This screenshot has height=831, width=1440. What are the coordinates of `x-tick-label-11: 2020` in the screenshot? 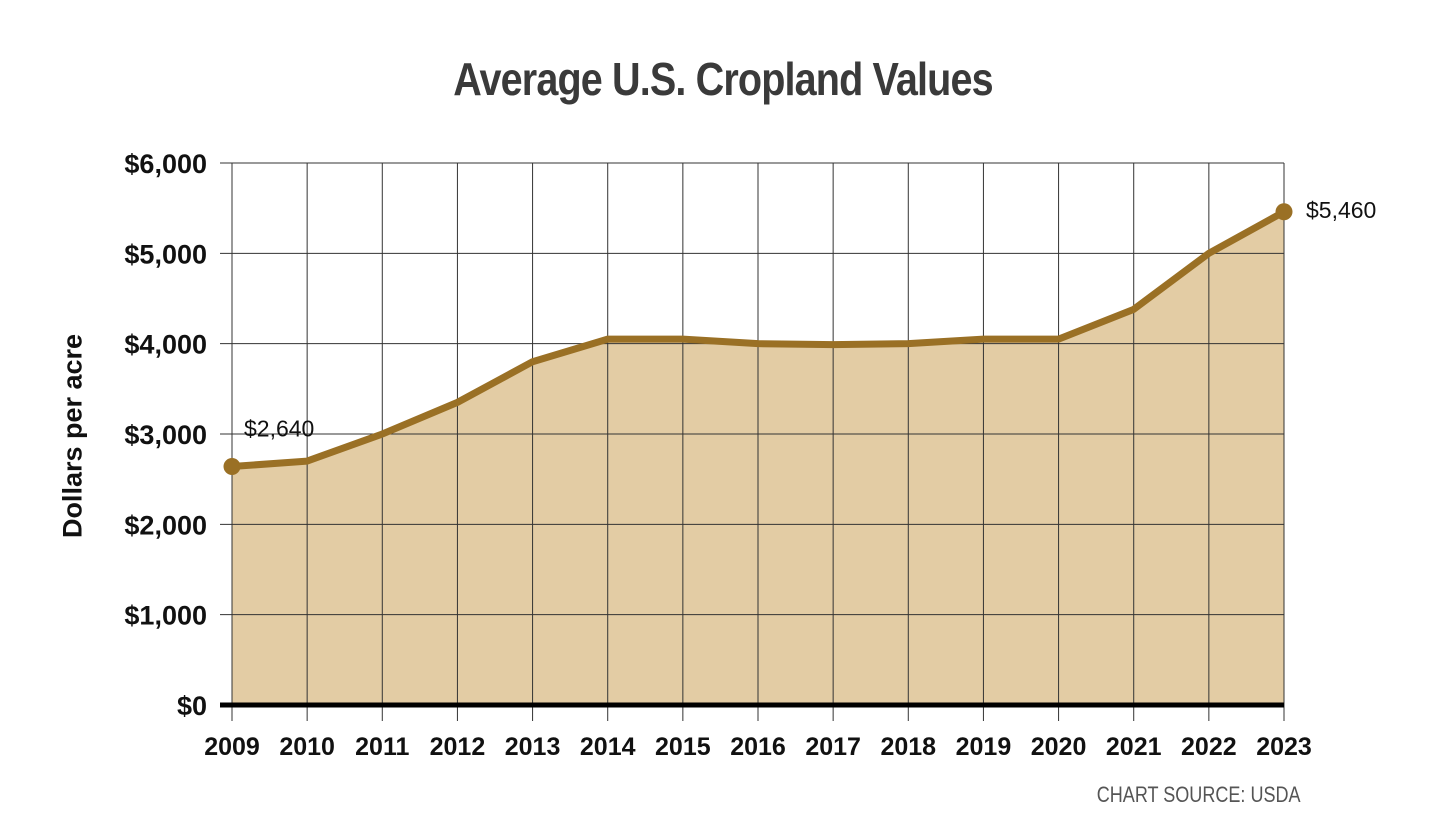 It's located at (1059, 747).